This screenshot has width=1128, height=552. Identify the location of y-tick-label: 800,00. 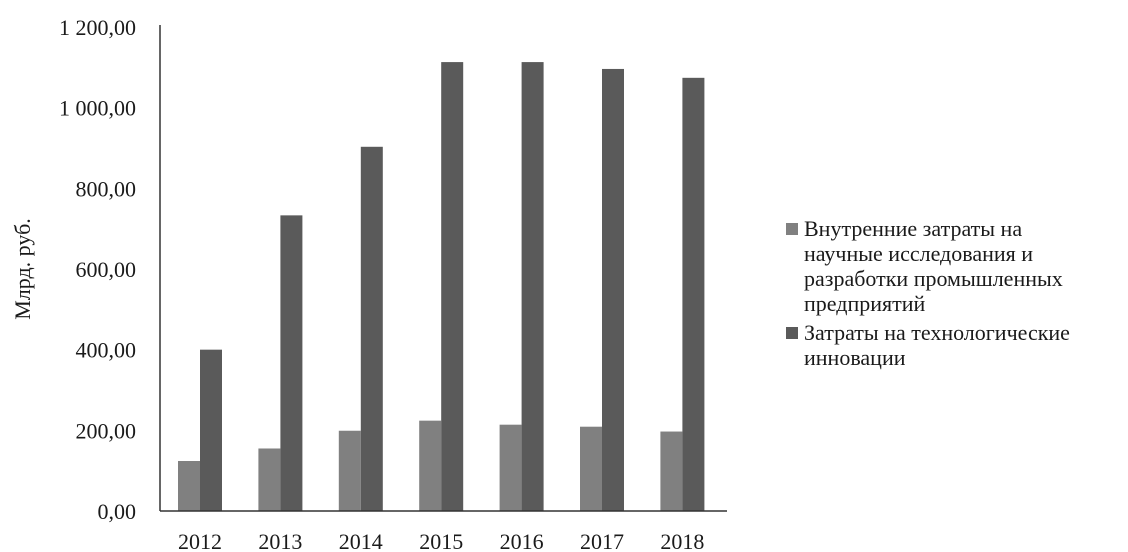
(106, 188).